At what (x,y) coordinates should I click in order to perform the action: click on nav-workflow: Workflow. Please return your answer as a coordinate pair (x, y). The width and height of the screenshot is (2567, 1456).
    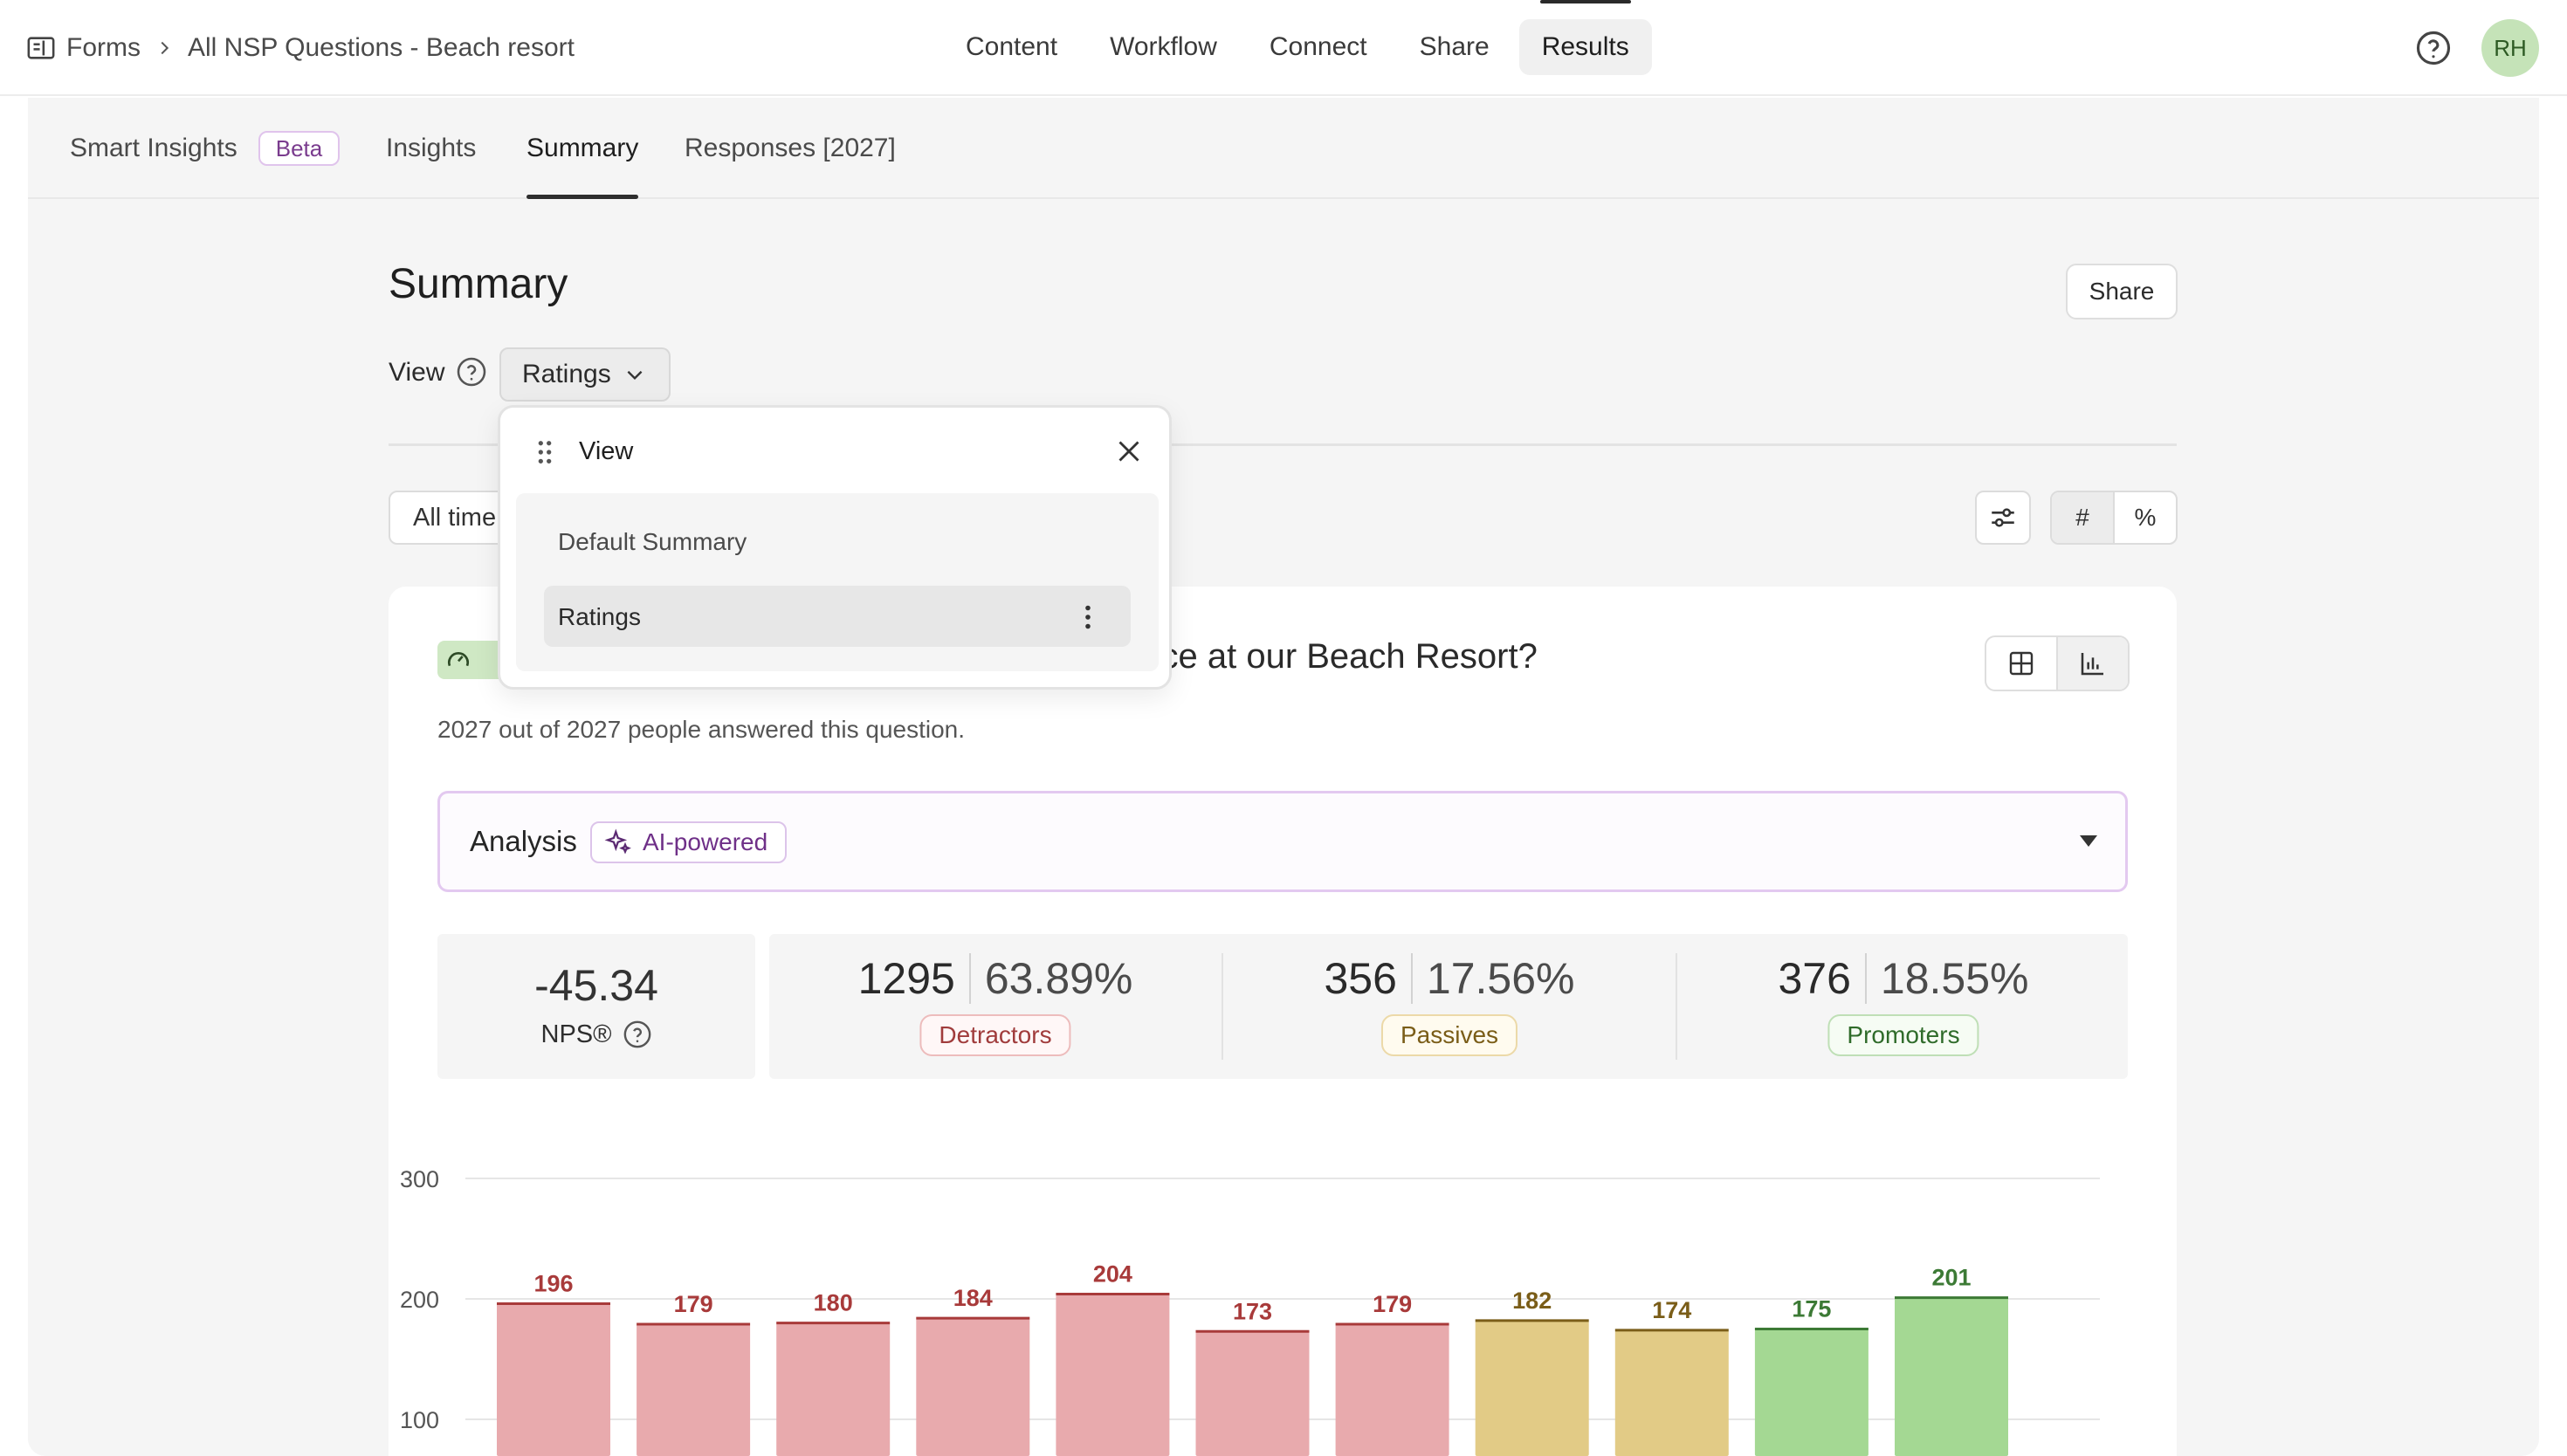
    Looking at the image, I should click on (1163, 46).